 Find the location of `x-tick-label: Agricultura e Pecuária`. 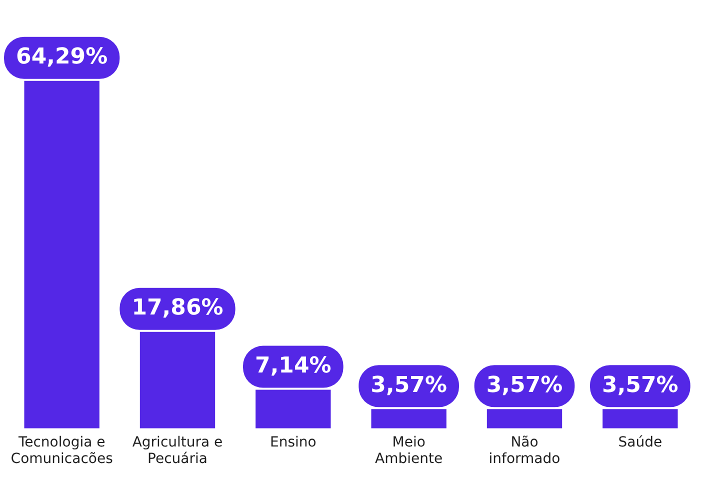

x-tick-label: Agricultura e Pecuária is located at coordinates (177, 451).